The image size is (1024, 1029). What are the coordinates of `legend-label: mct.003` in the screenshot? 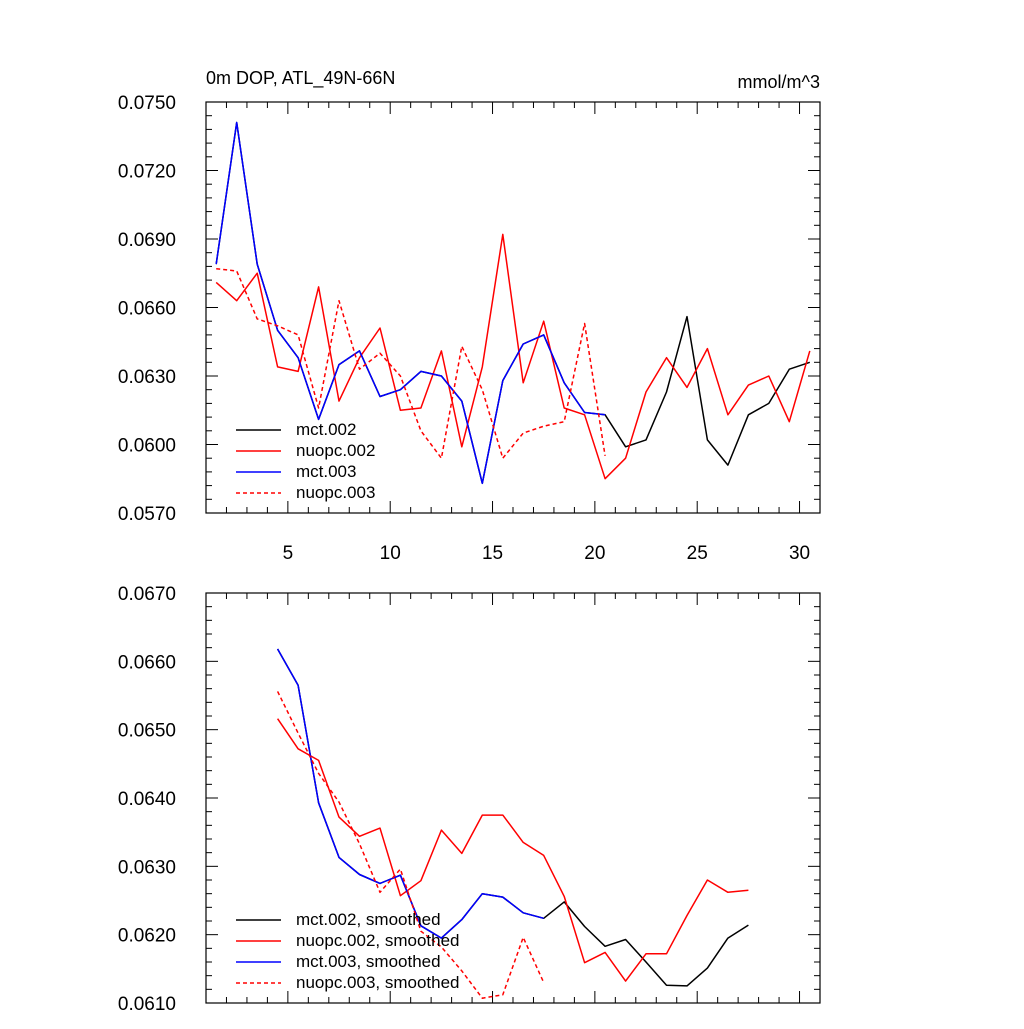 It's located at (326, 471).